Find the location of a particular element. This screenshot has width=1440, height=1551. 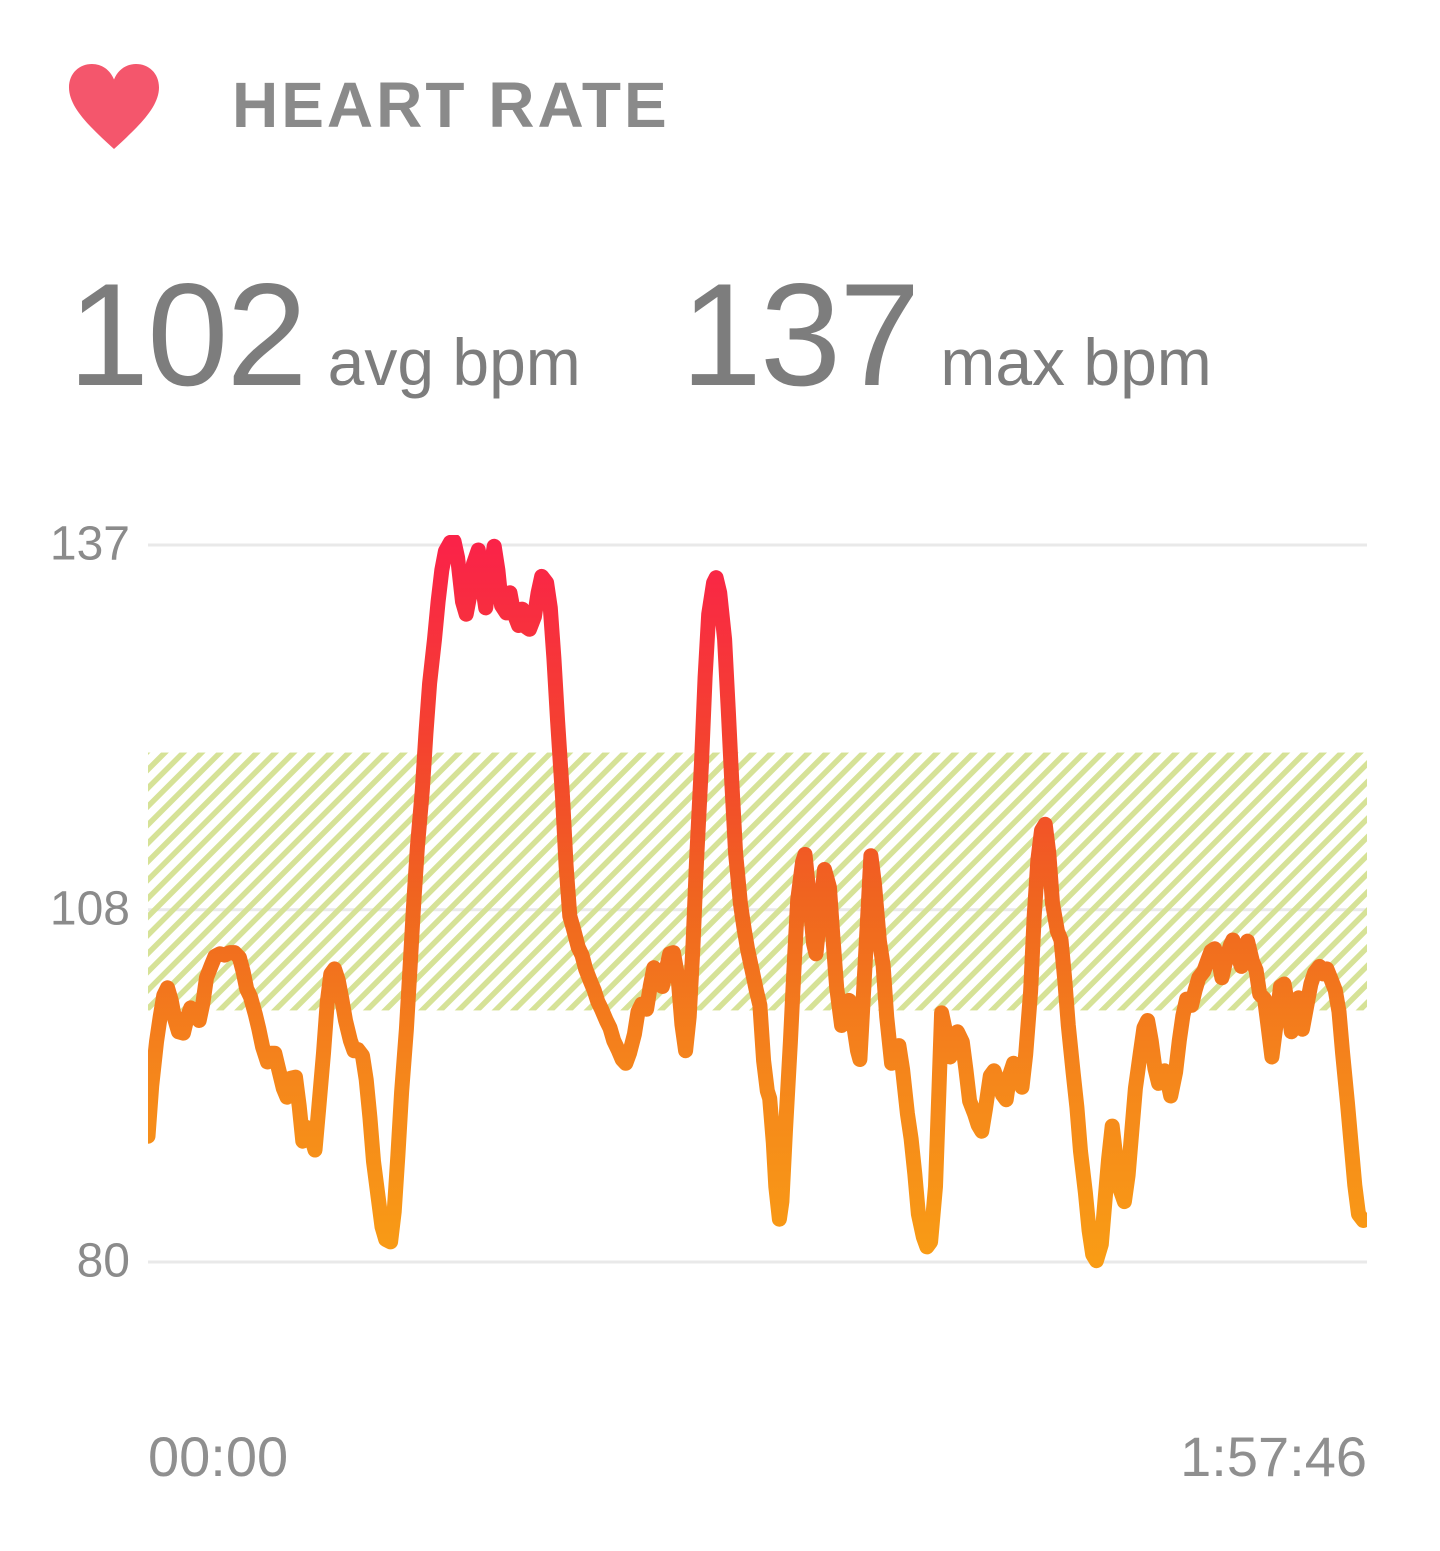

header: HEART RATE is located at coordinates (367, 105).